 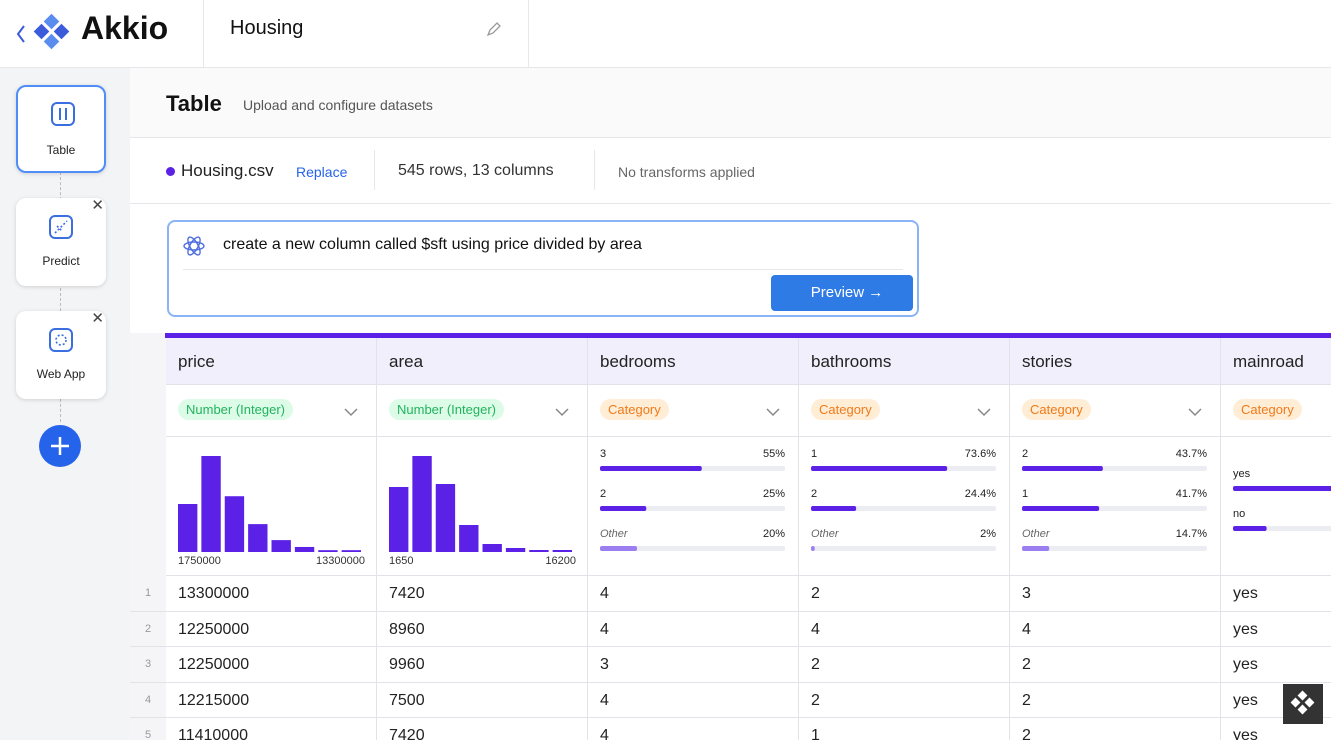 What do you see at coordinates (170, 171) in the screenshot?
I see `status-dot` at bounding box center [170, 171].